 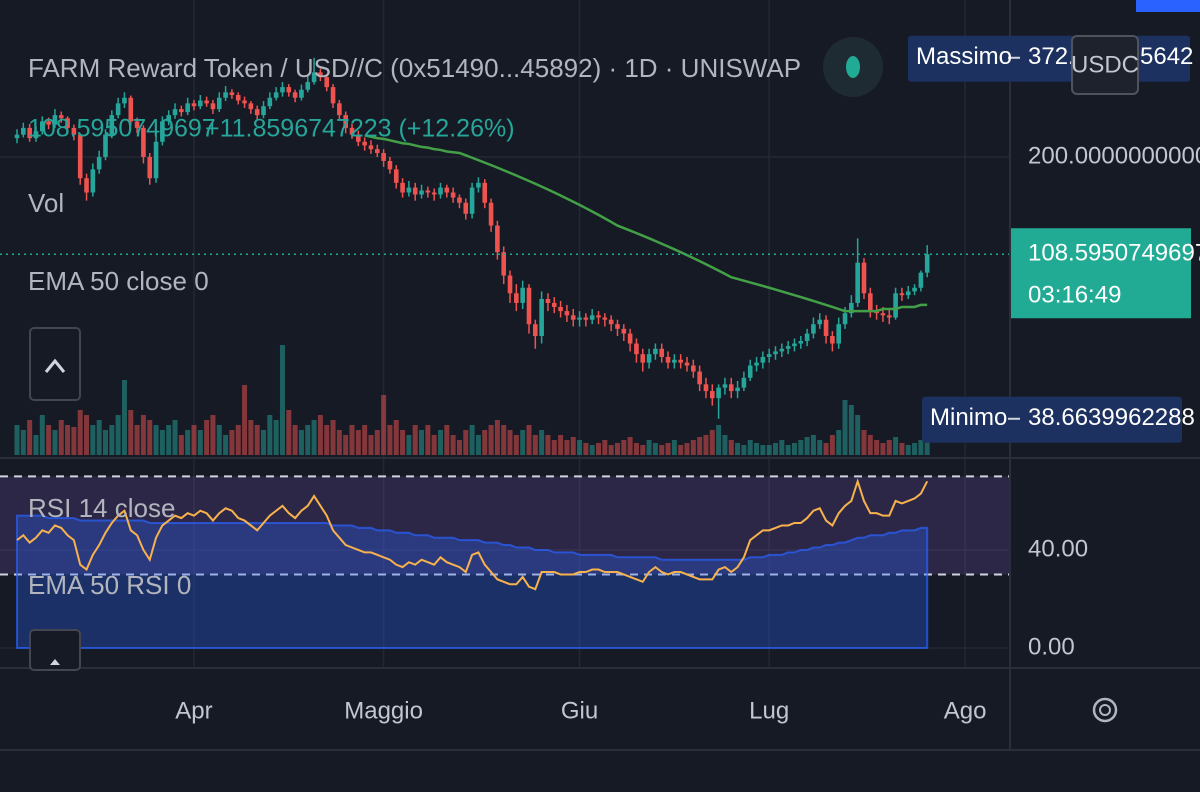 I want to click on rsi-line, so click(x=472, y=534).